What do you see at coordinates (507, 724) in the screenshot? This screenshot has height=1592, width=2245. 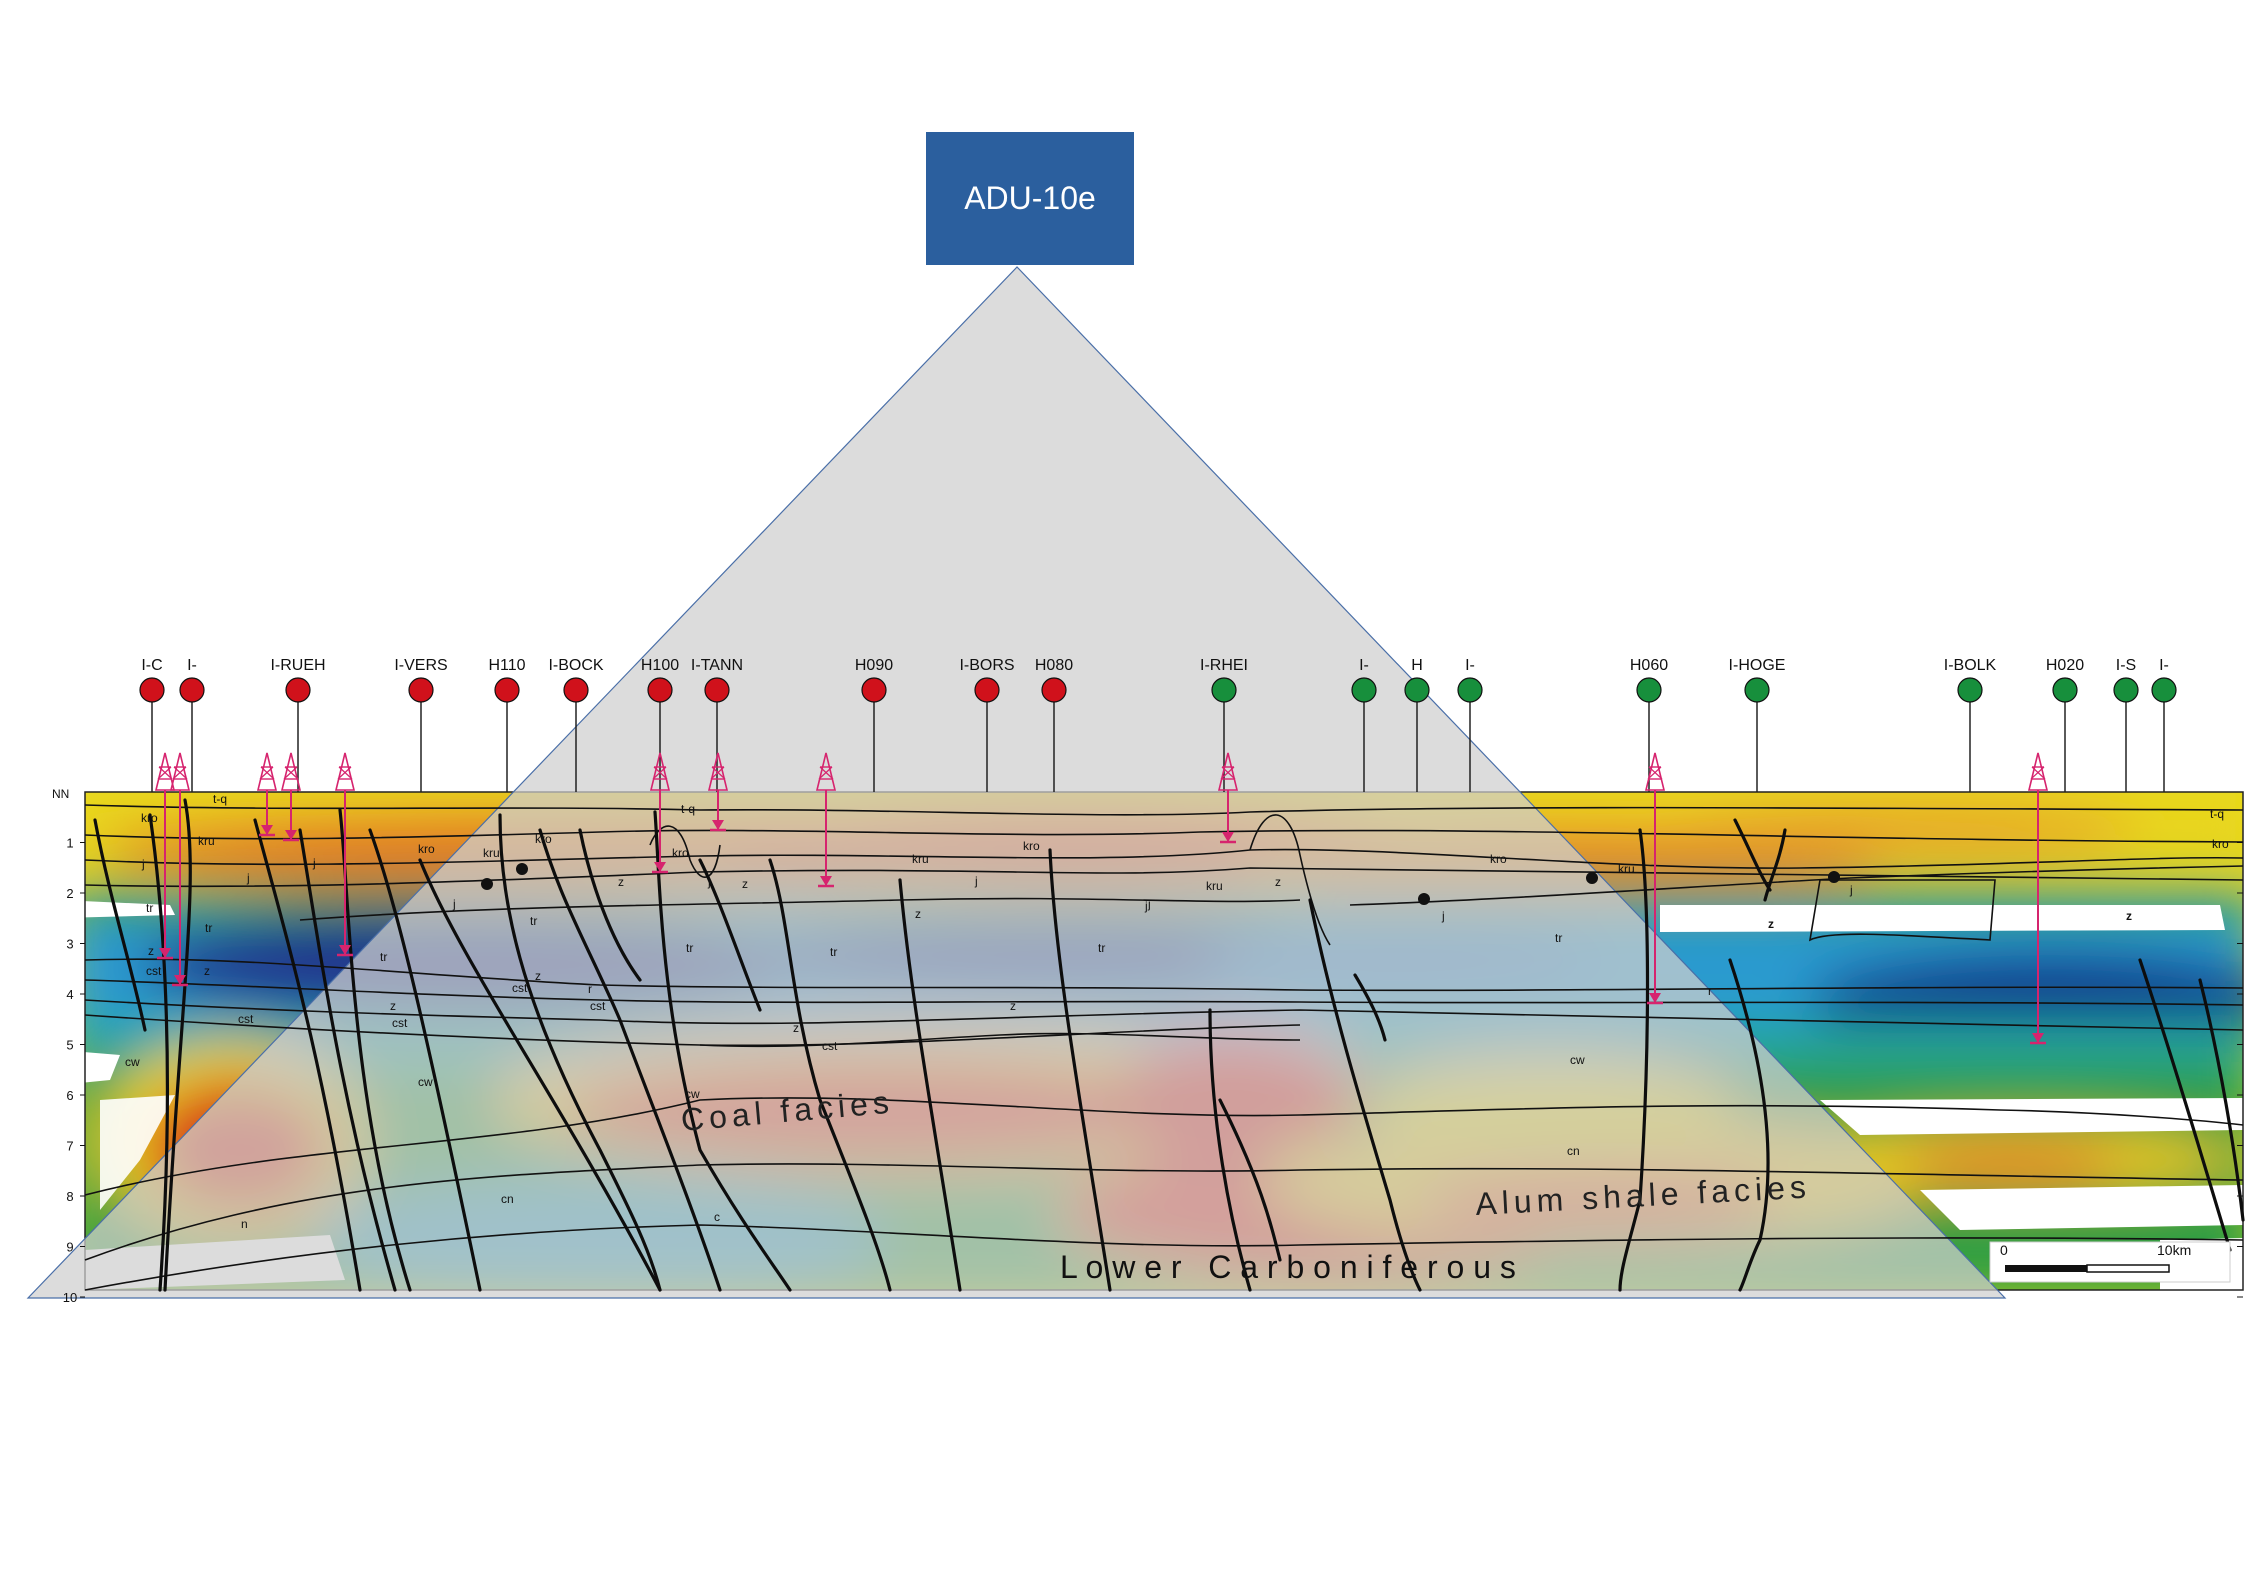 I see `well-marker: H110` at bounding box center [507, 724].